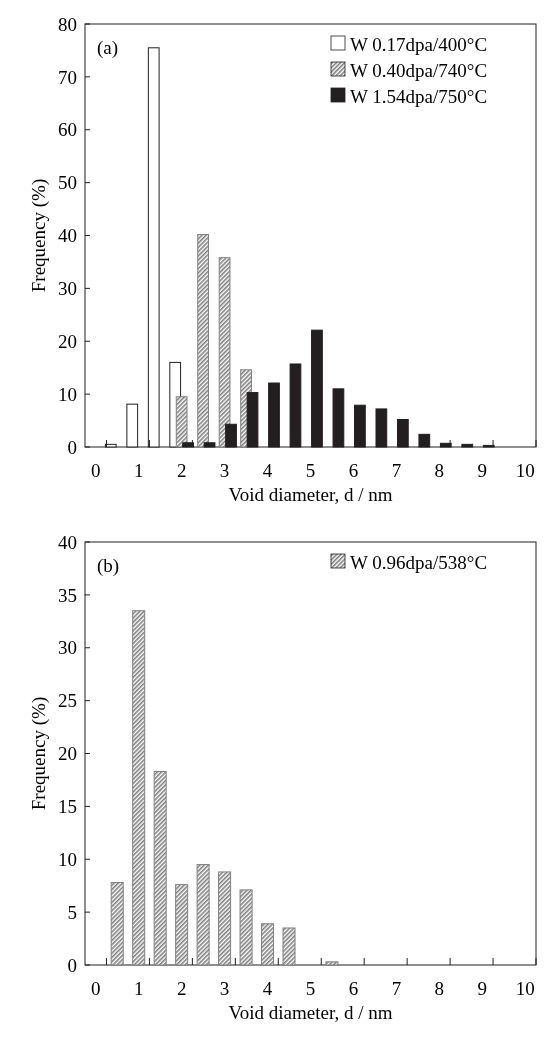 This screenshot has height=1048, width=550. I want to click on annotation: (b), so click(108, 566).